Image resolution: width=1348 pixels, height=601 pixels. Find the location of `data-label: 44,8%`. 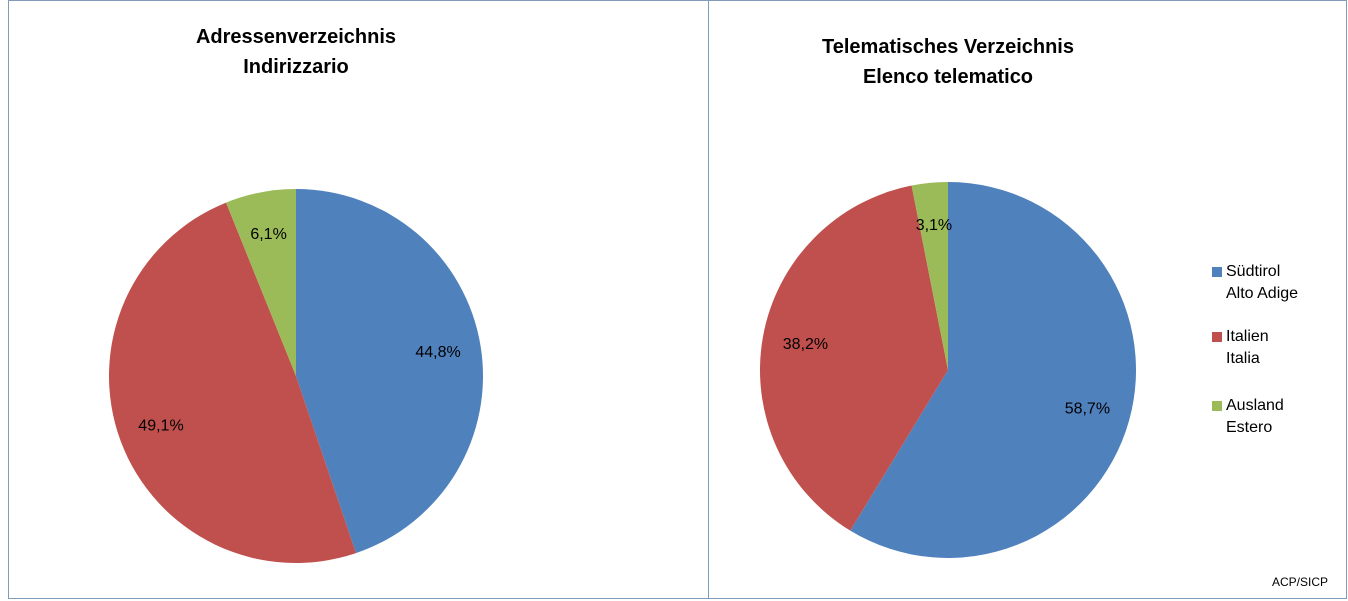

data-label: 44,8% is located at coordinates (437, 352).